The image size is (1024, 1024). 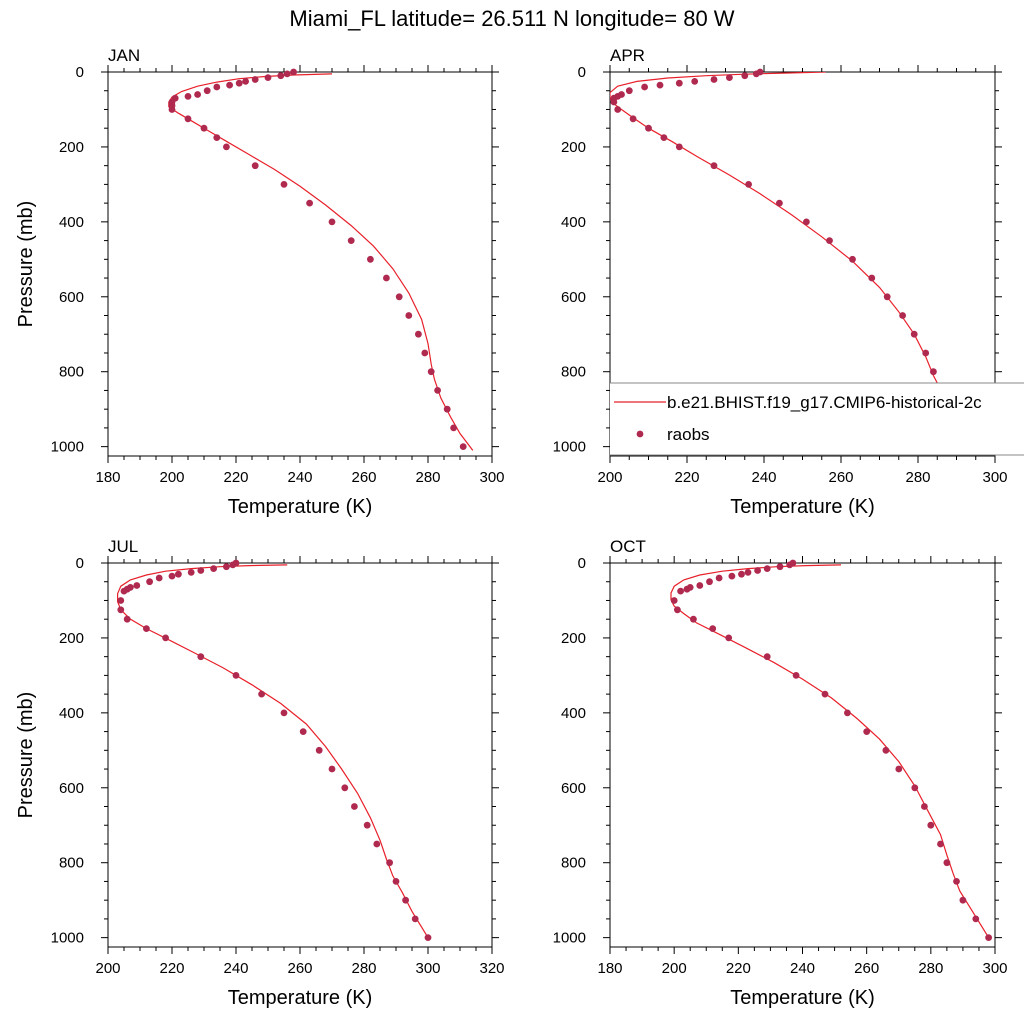 What do you see at coordinates (427, 968) in the screenshot?
I see `x-tick-label: 300` at bounding box center [427, 968].